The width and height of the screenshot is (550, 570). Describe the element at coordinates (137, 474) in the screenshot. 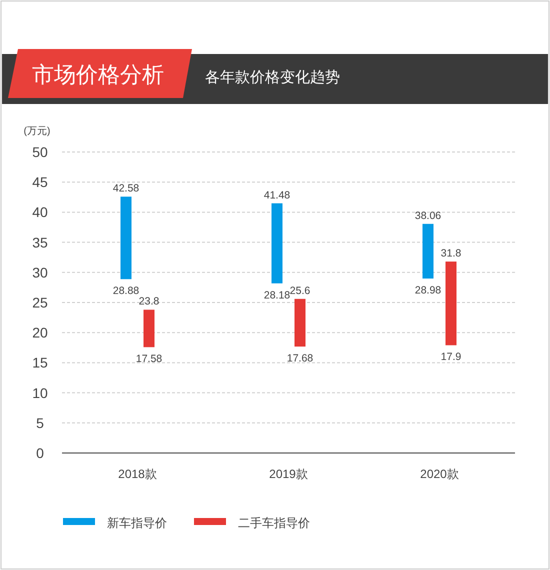

I see `x-tick-label: 2018款` at that location.